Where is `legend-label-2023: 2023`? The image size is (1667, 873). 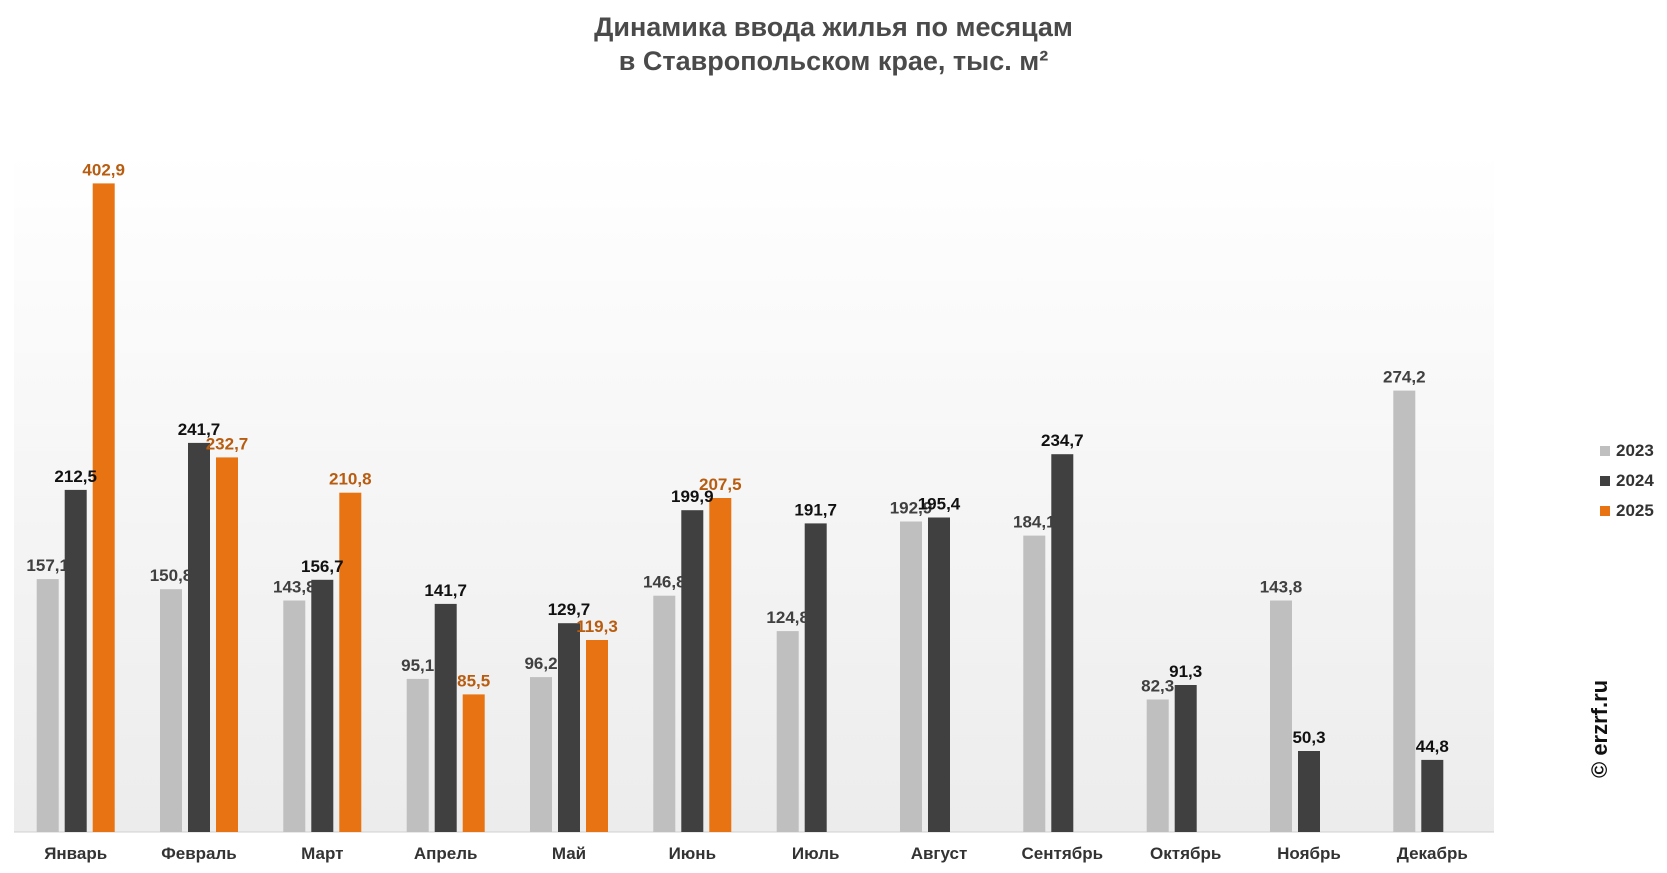
legend-label-2023: 2023 is located at coordinates (1635, 450).